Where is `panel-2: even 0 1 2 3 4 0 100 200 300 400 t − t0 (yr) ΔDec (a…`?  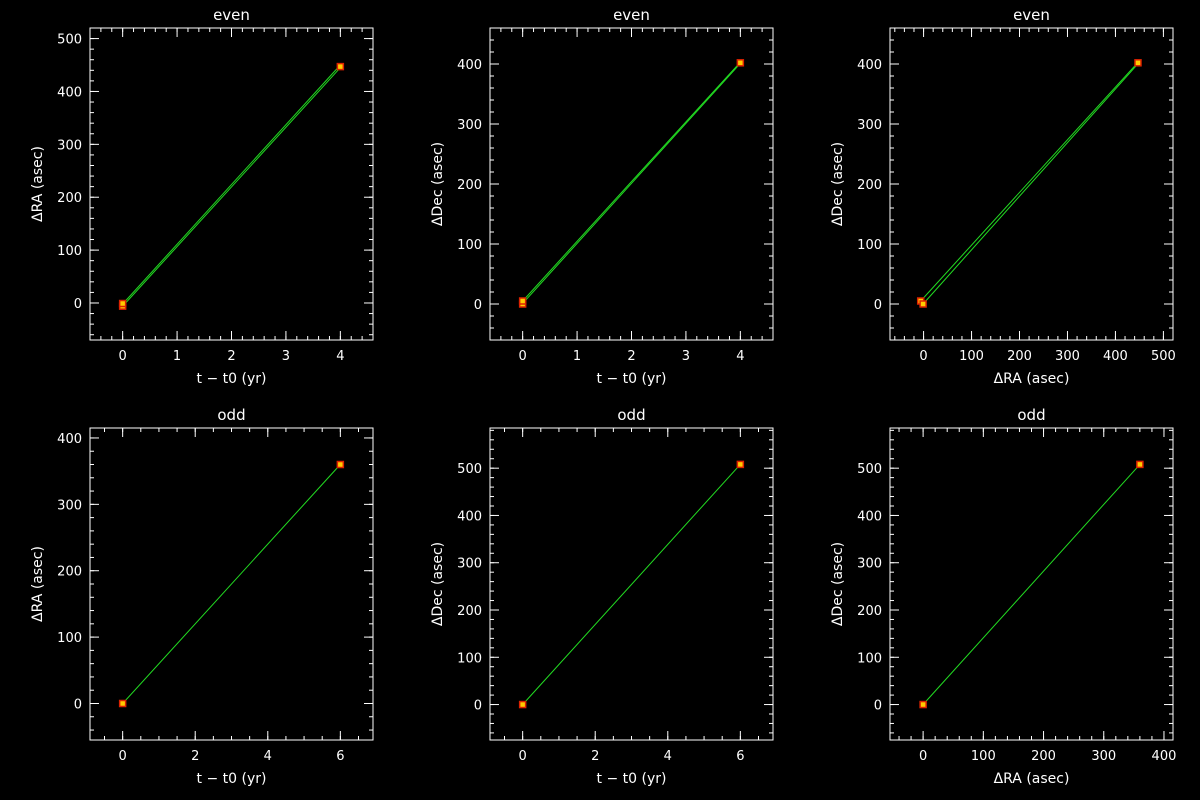 panel-2: even 0 1 2 3 4 0 100 200 300 400 t − t0 (yr) ΔDec (a… is located at coordinates (602, 196).